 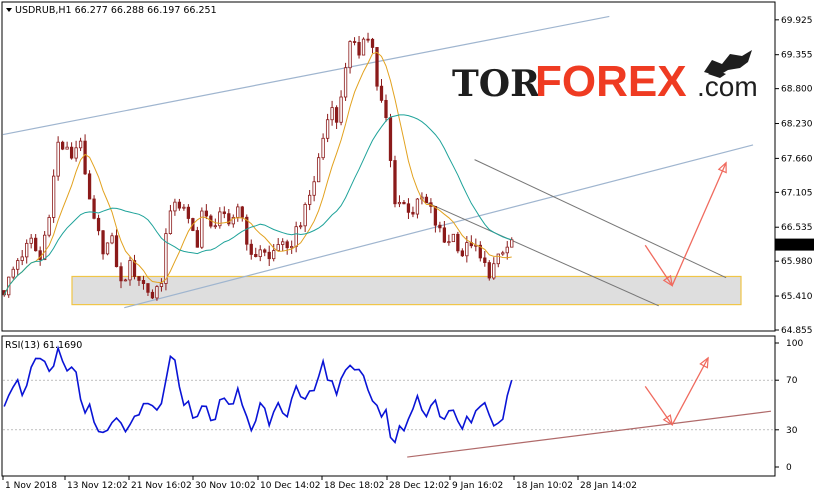 What do you see at coordinates (797, 297) in the screenshot?
I see `price-tick-label: 65.410` at bounding box center [797, 297].